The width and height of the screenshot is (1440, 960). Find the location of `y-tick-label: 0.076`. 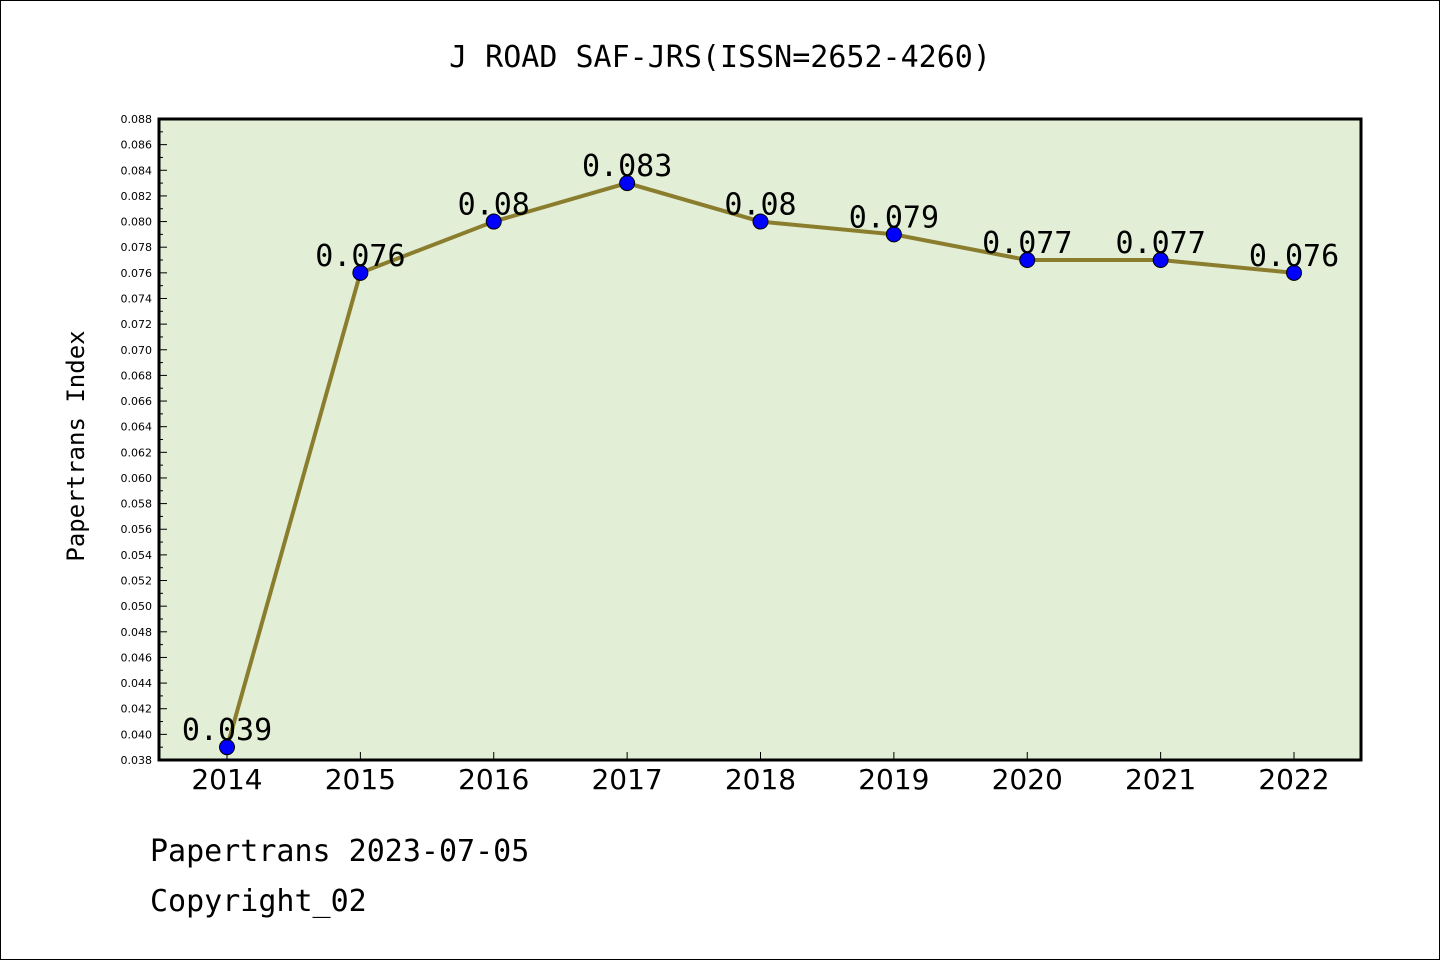

y-tick-label: 0.076 is located at coordinates (137, 273).